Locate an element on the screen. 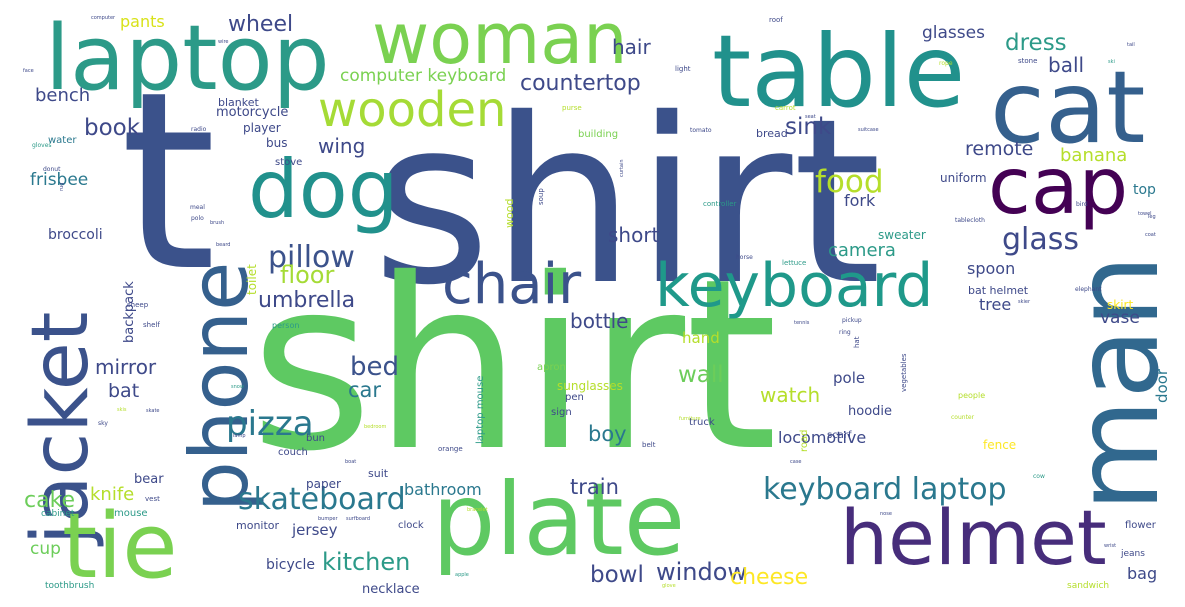 The height and width of the screenshot is (607, 1185). cloud-word: dress is located at coordinates (1036, 43).